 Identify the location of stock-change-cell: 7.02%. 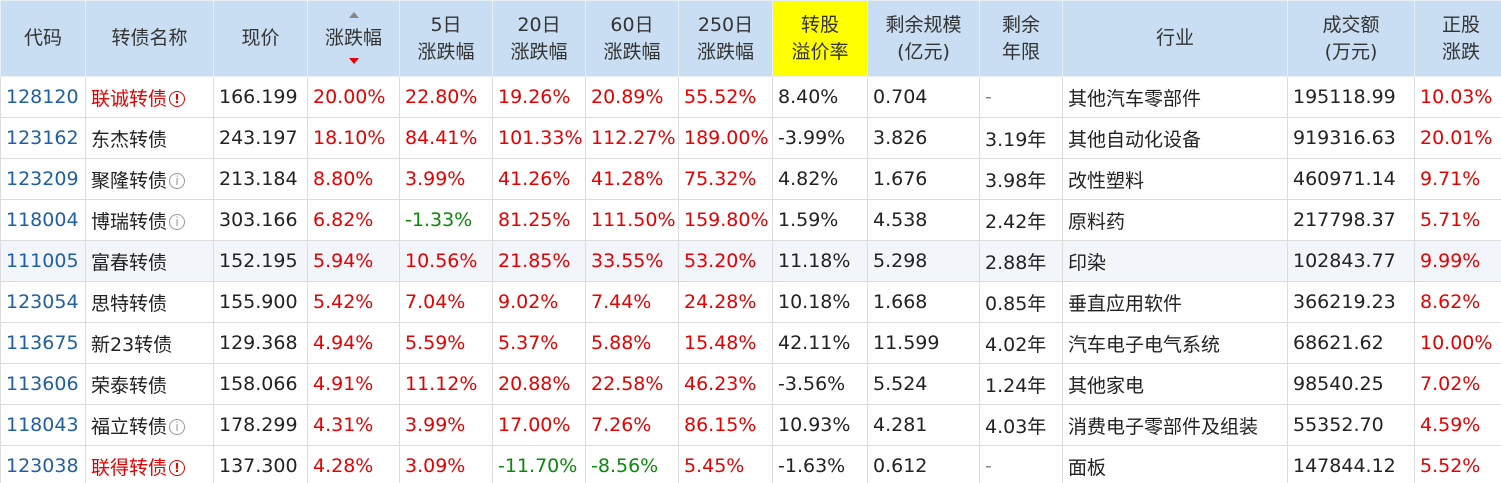
(1457, 384).